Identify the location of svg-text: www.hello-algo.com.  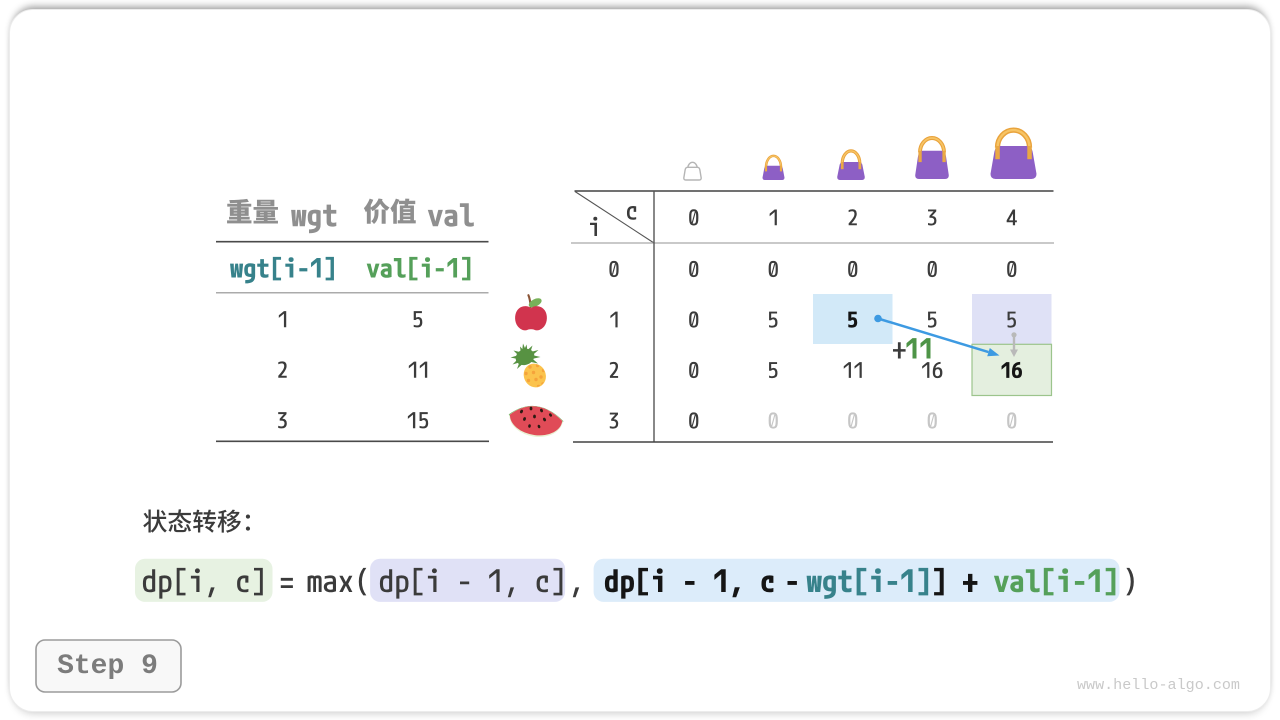
(1158, 685).